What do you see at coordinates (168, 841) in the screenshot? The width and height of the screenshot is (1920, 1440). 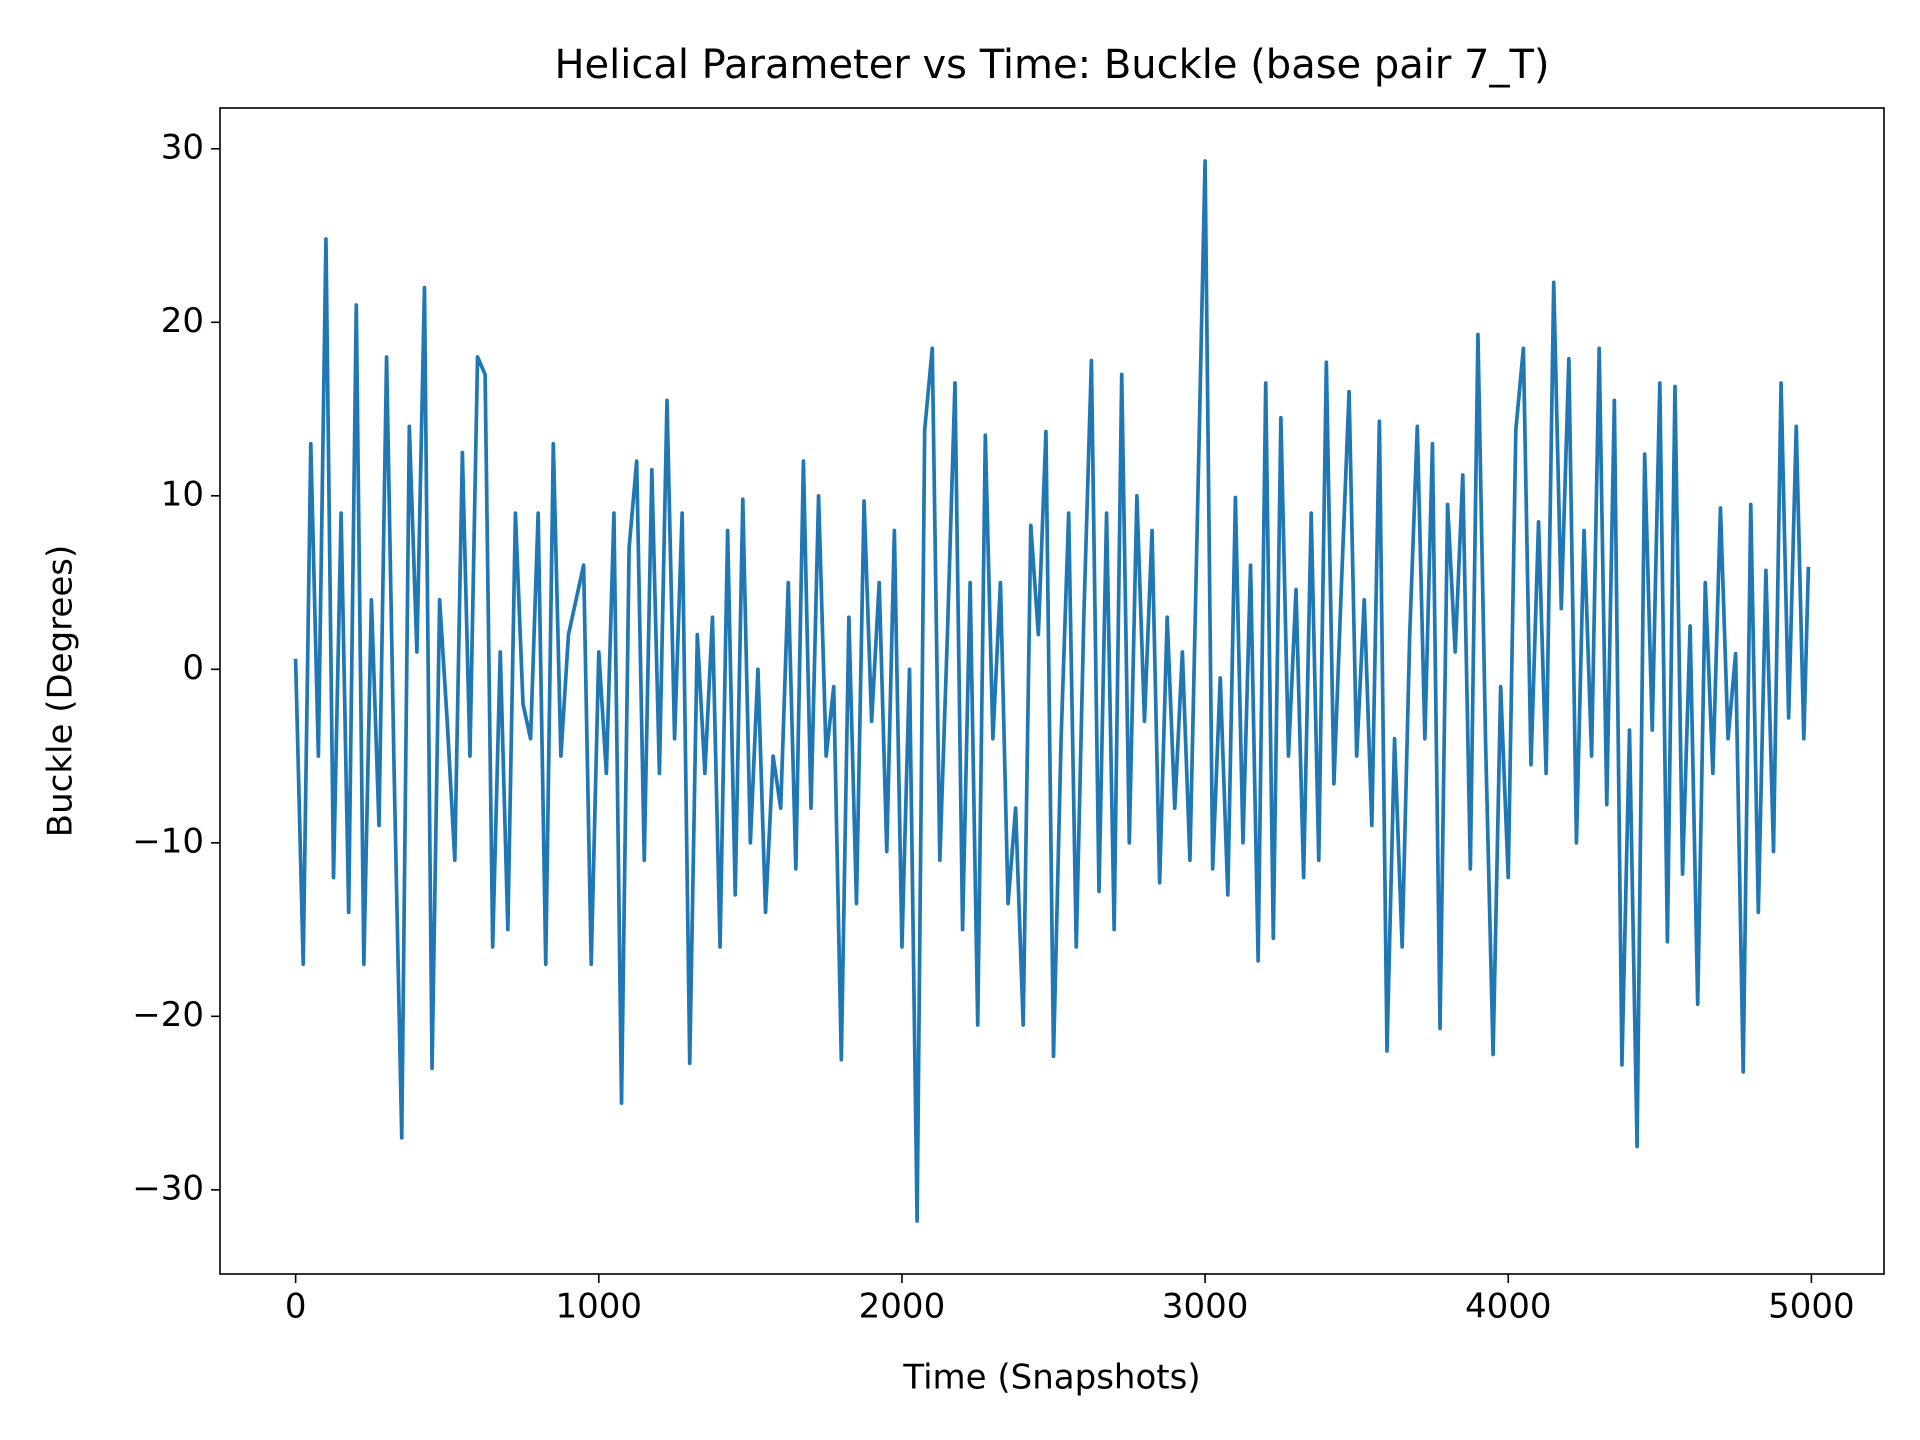 I see `y-tick-label: −10` at bounding box center [168, 841].